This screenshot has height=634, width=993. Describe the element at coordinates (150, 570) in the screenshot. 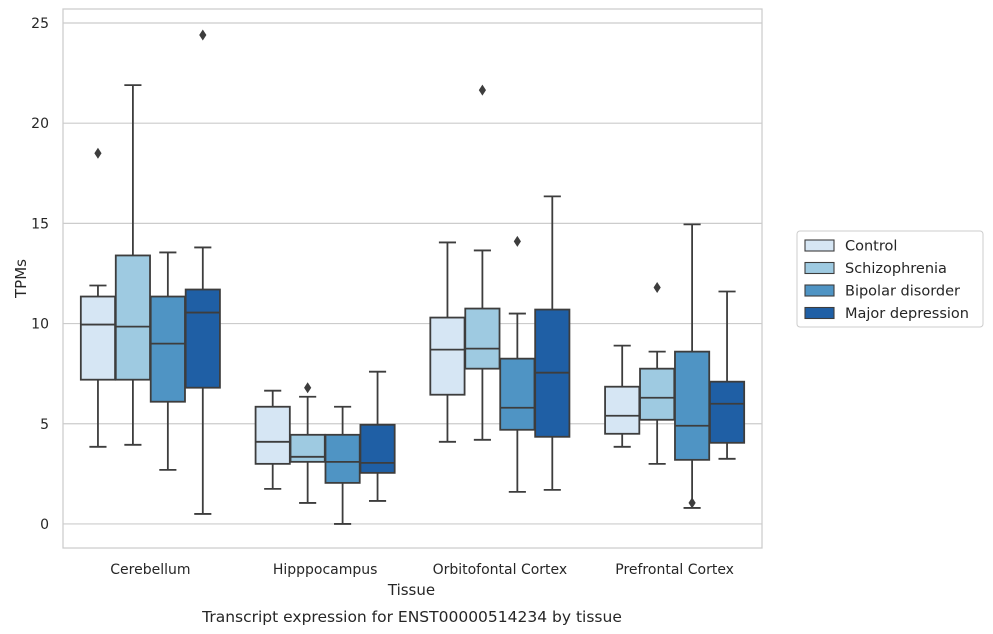

I see `x-tick-label: Cerebellum` at that location.